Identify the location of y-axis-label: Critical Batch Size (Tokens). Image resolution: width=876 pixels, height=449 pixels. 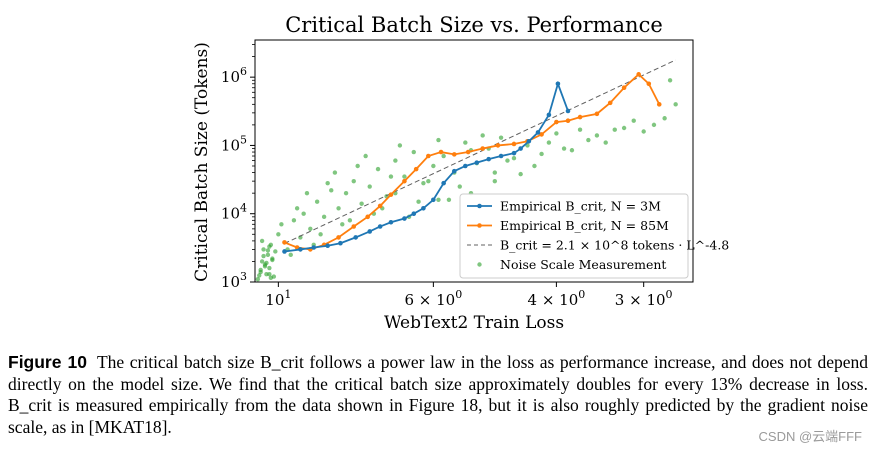
(202, 162).